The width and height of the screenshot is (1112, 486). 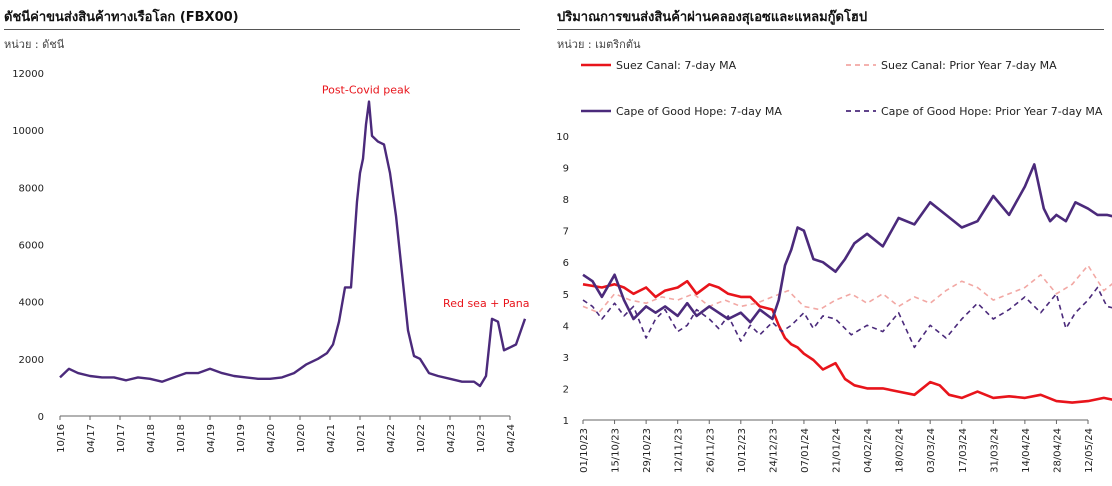 What do you see at coordinates (773, 450) in the screenshot?
I see `x-tick-label: 24/12/23` at bounding box center [773, 450].